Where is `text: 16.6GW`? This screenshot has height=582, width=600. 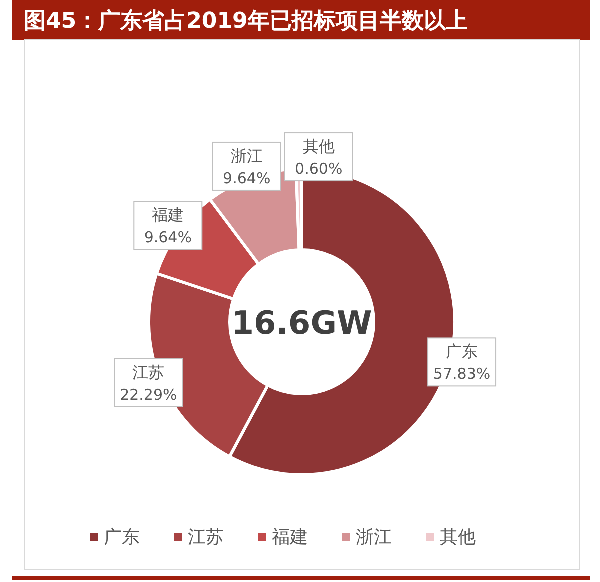 text: 16.6GW is located at coordinates (302, 323).